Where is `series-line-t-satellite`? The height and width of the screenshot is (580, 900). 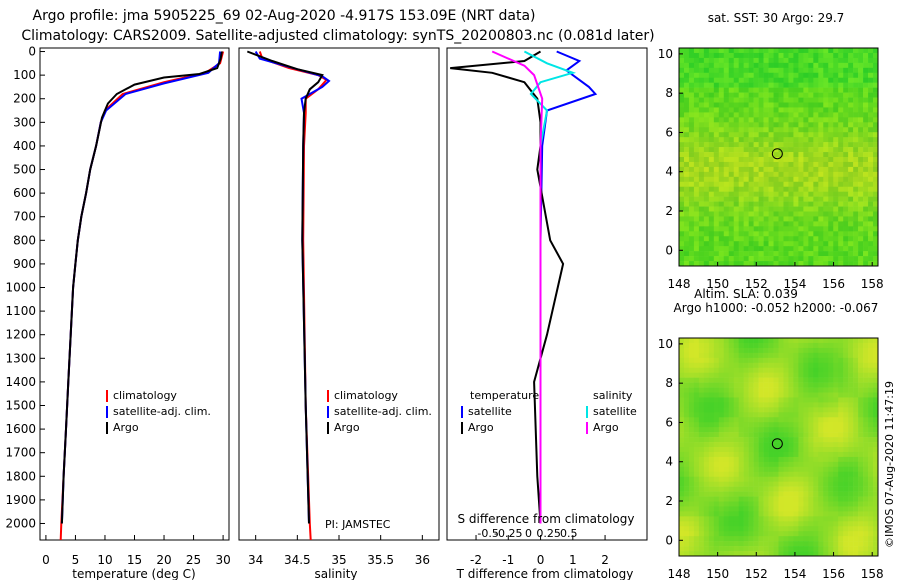
series-line-t-satellite is located at coordinates (568, 287).